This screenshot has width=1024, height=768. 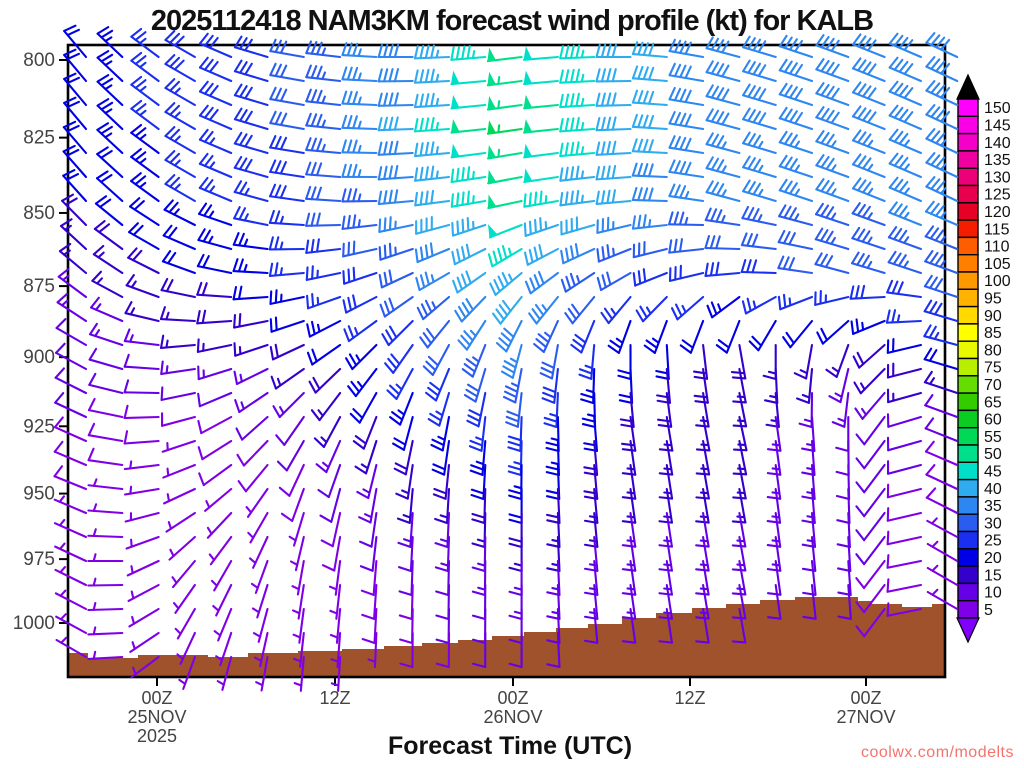 What do you see at coordinates (993, 316) in the screenshot?
I see `svg-text: 90` at bounding box center [993, 316].